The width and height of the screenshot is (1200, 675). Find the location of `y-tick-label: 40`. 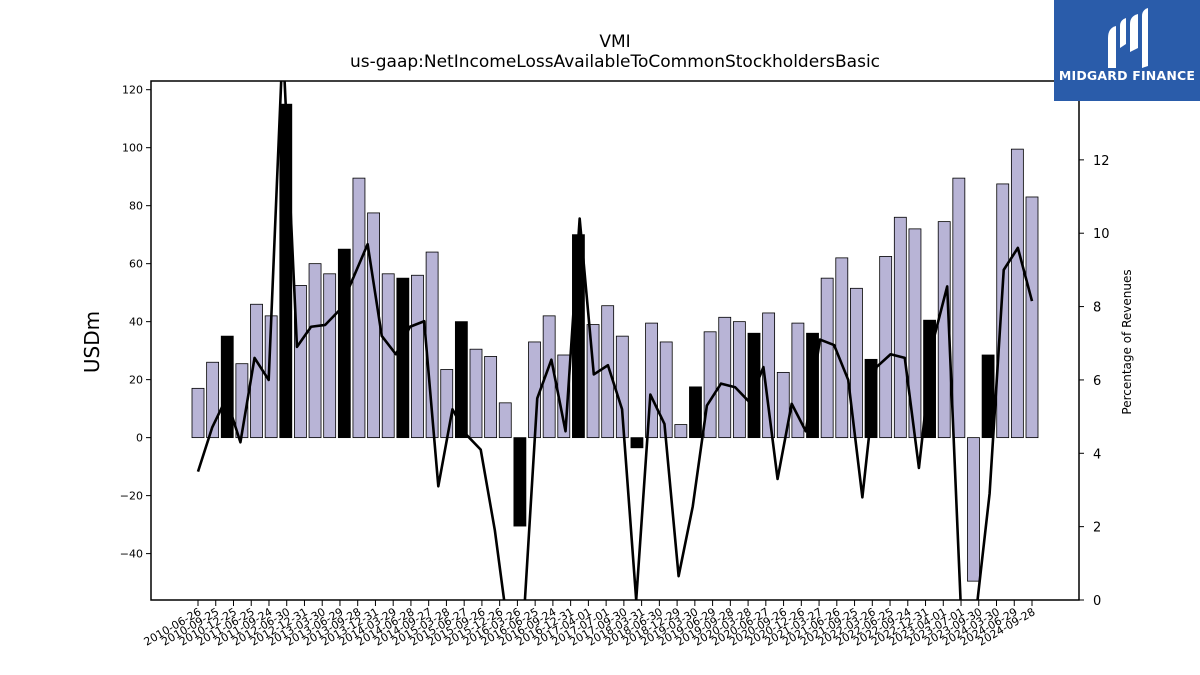

y-tick-label: 40 is located at coordinates (136, 322).